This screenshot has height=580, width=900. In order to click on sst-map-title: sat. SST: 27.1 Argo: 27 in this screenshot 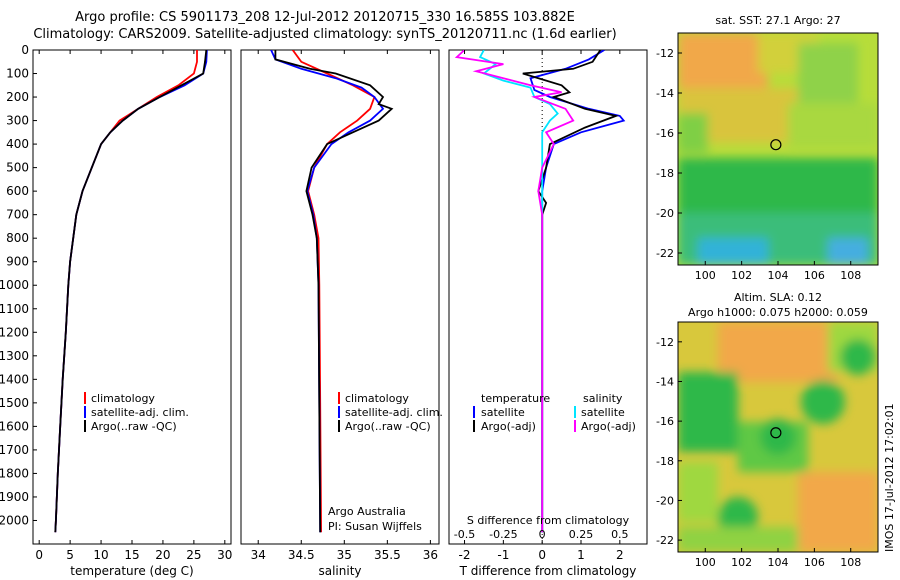, I will do `click(777, 20)`.